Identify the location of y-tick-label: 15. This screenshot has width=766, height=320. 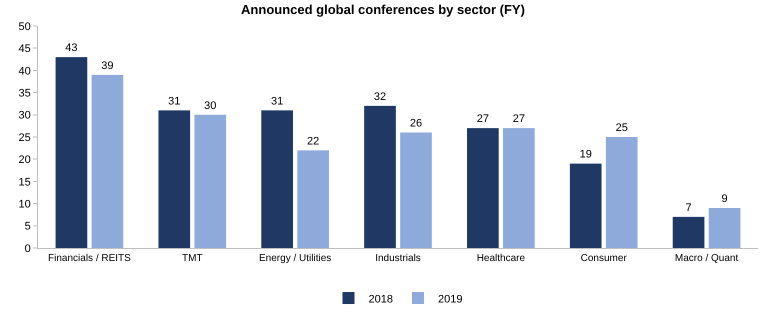
(24, 182).